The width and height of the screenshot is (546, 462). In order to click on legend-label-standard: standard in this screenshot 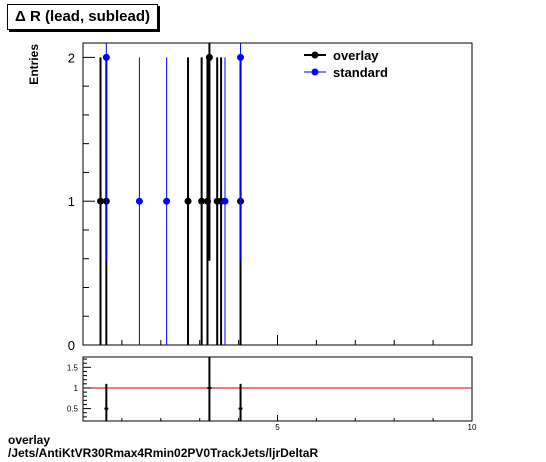, I will do `click(360, 72)`.